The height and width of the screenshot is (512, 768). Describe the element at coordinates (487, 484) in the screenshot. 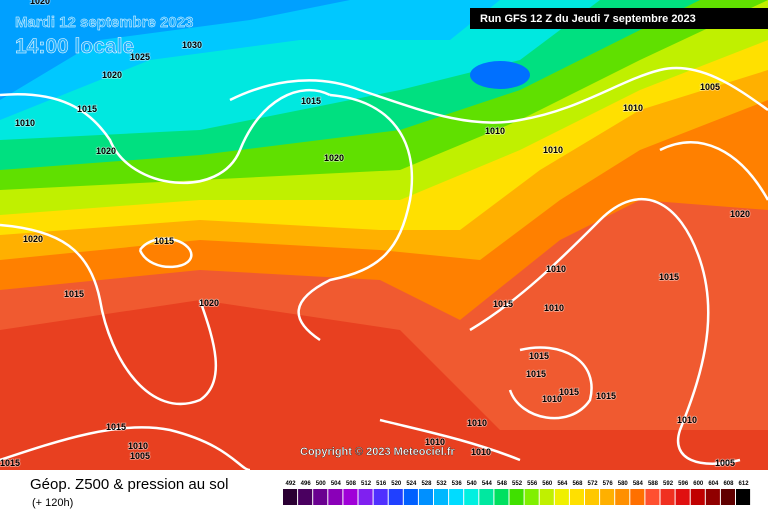

I see `legend-label: 544` at that location.